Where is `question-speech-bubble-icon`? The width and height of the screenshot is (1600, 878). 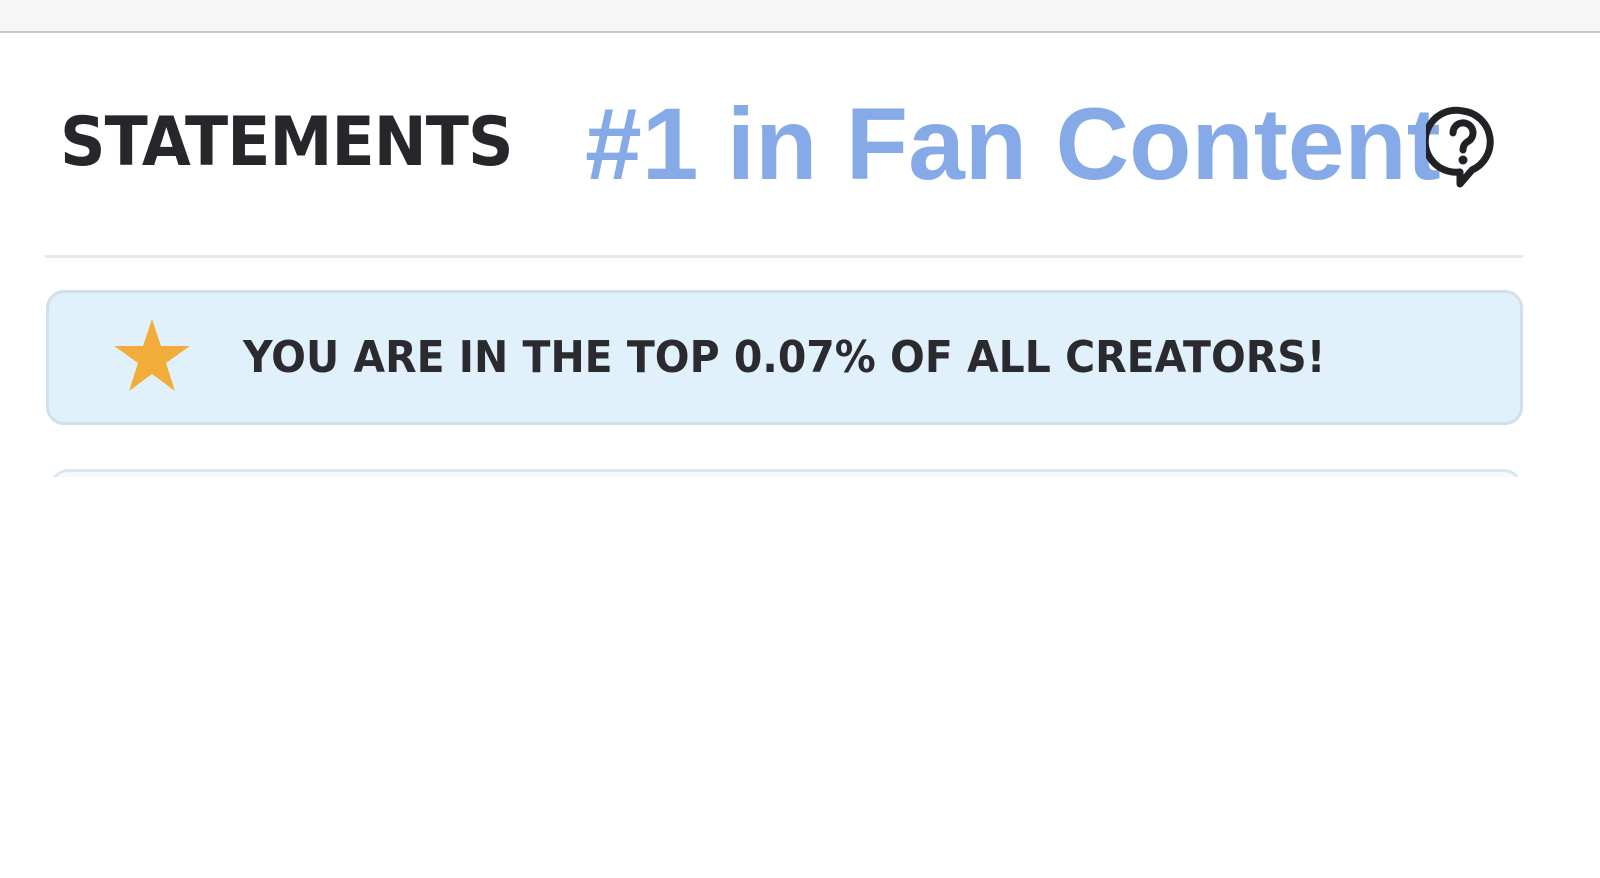 question-speech-bubble-icon is located at coordinates (1457, 147).